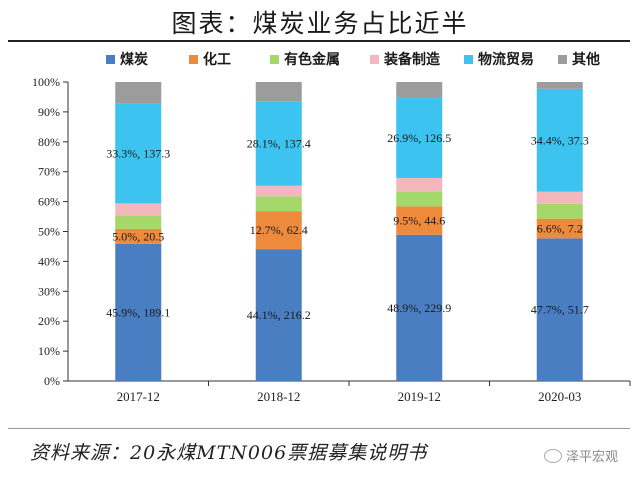  I want to click on data-label-1-2: 9.5%, 44.6, so click(419, 221).